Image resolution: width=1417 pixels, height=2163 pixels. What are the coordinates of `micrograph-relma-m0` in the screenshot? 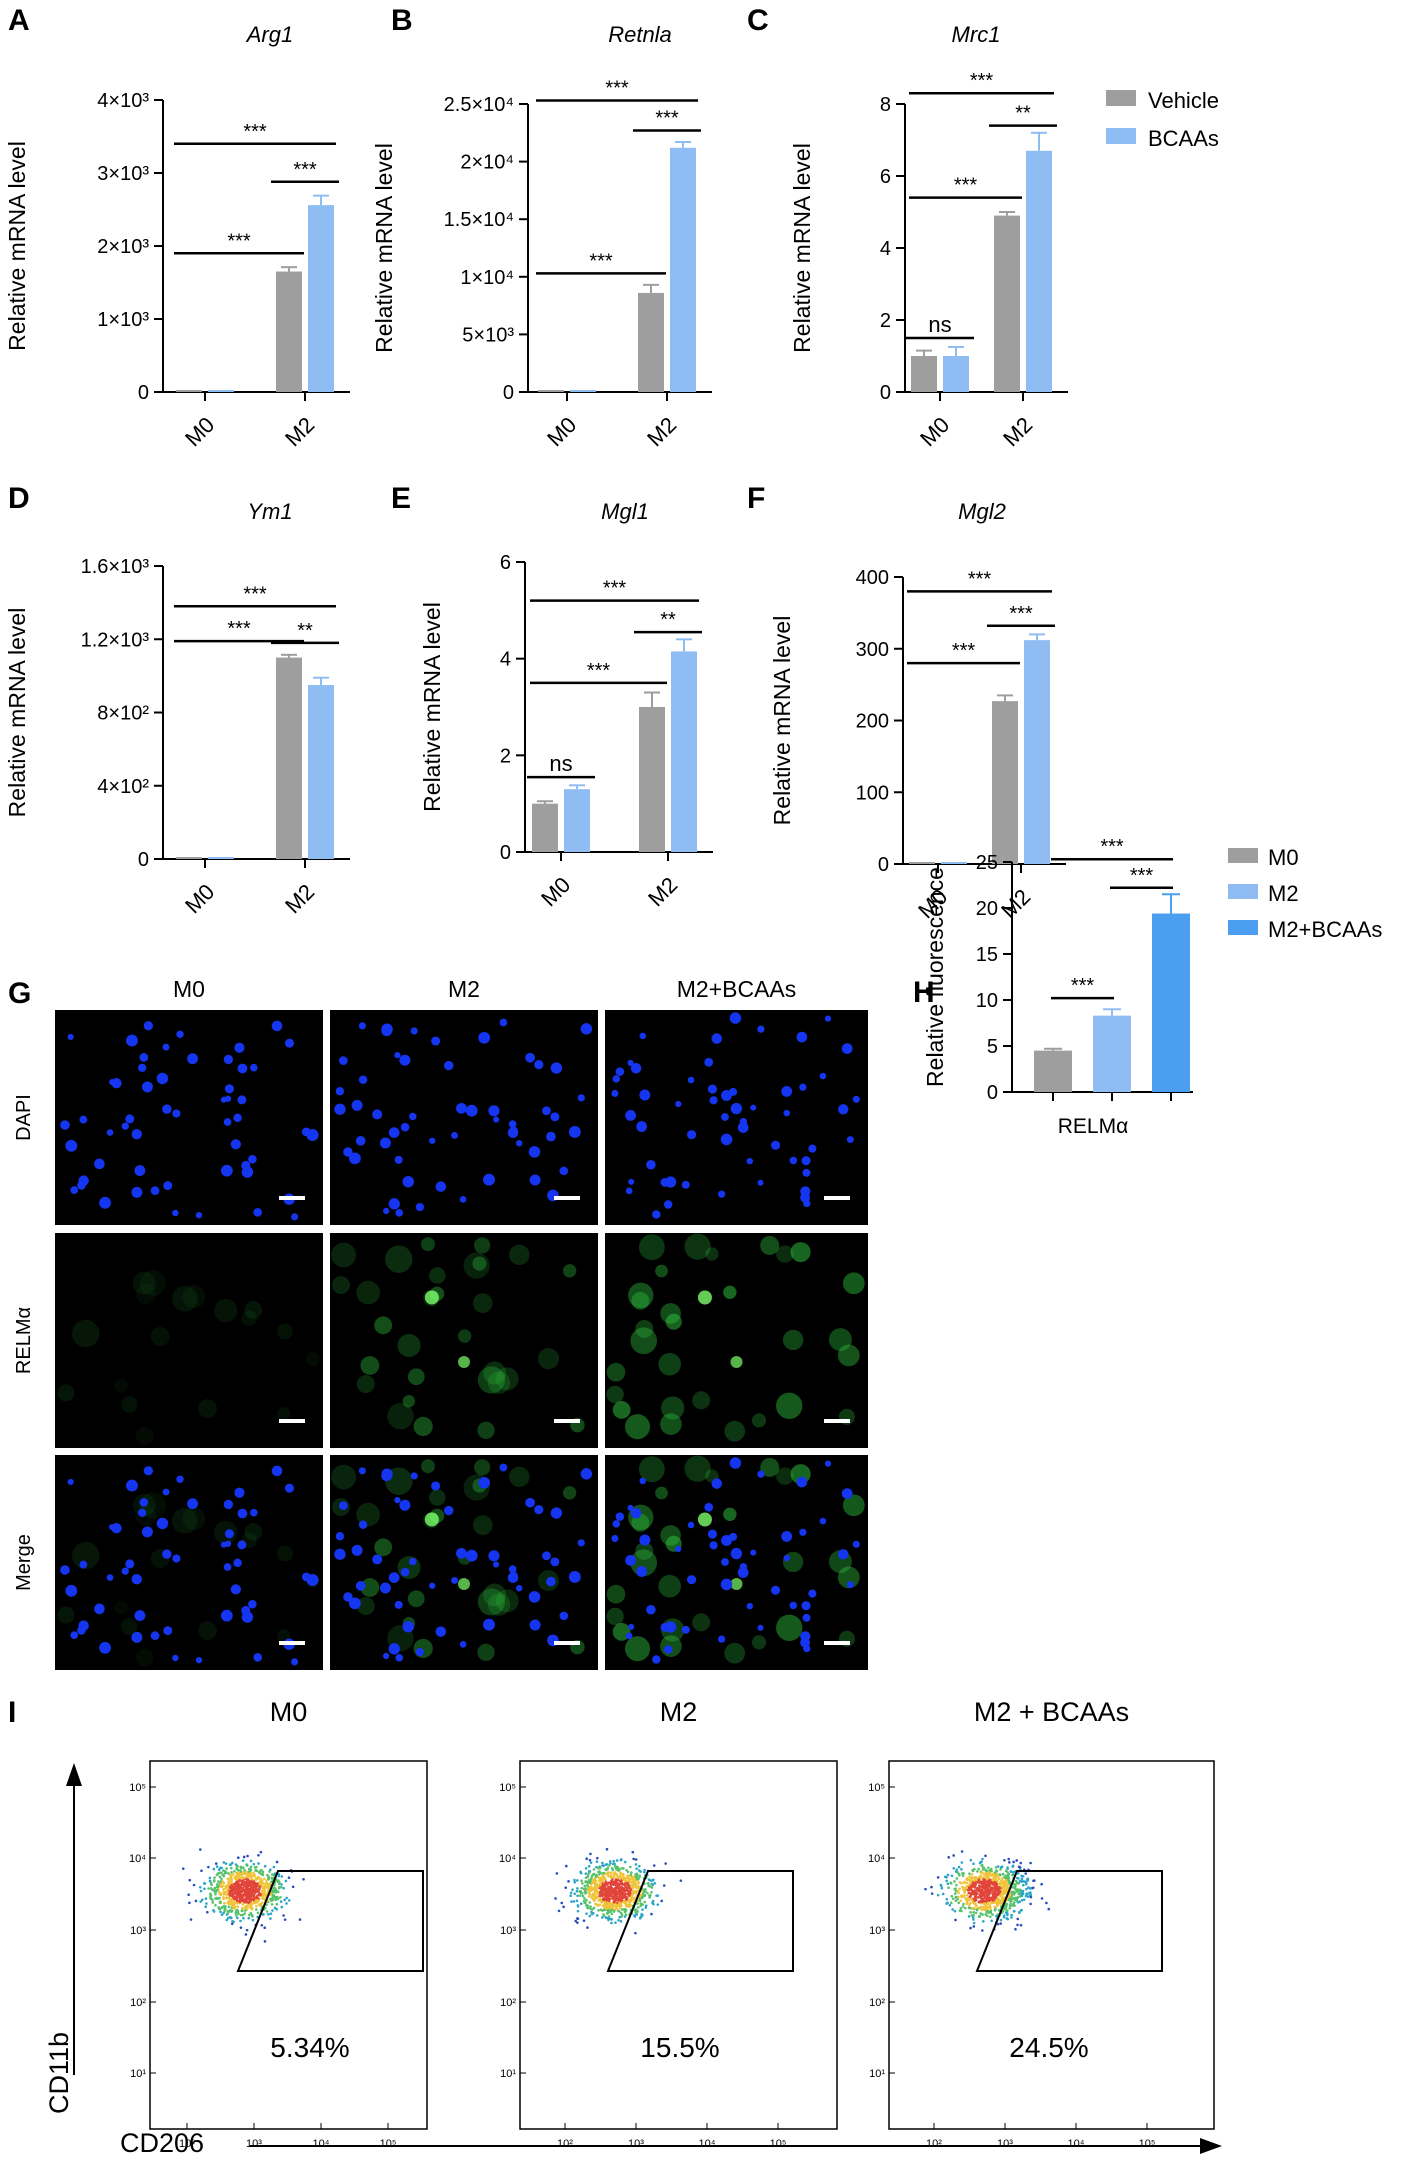 It's located at (189, 1340).